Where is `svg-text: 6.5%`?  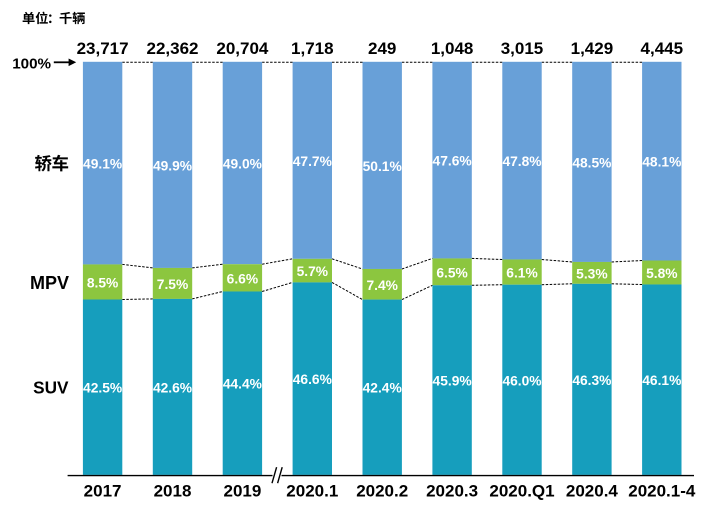 svg-text: 6.5% is located at coordinates (451, 272).